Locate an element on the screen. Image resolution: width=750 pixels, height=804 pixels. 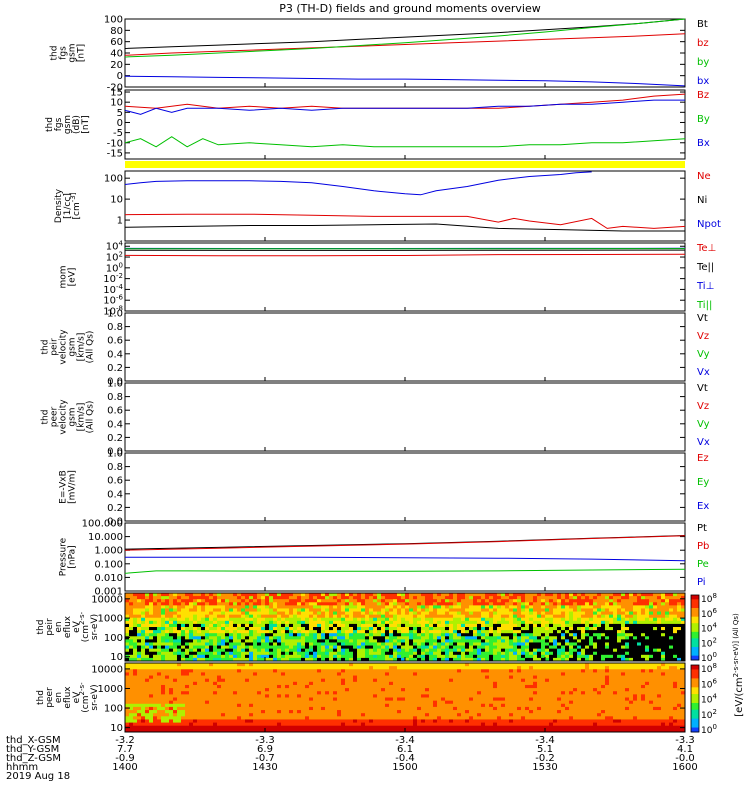
y-tick-label: -15 is located at coordinates (115, 153).